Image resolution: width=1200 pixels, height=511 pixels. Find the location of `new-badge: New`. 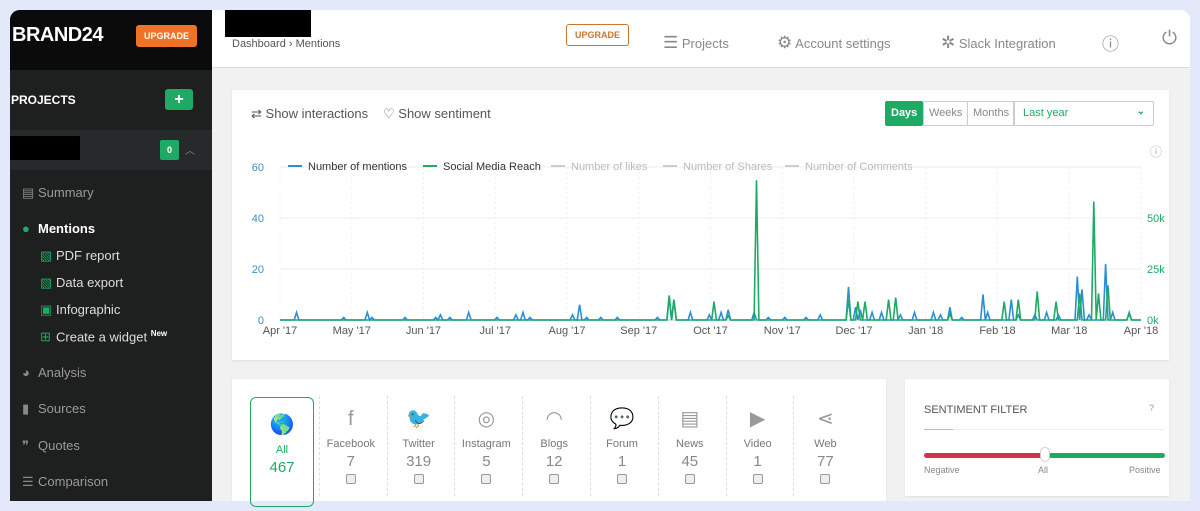

new-badge: New is located at coordinates (159, 333).